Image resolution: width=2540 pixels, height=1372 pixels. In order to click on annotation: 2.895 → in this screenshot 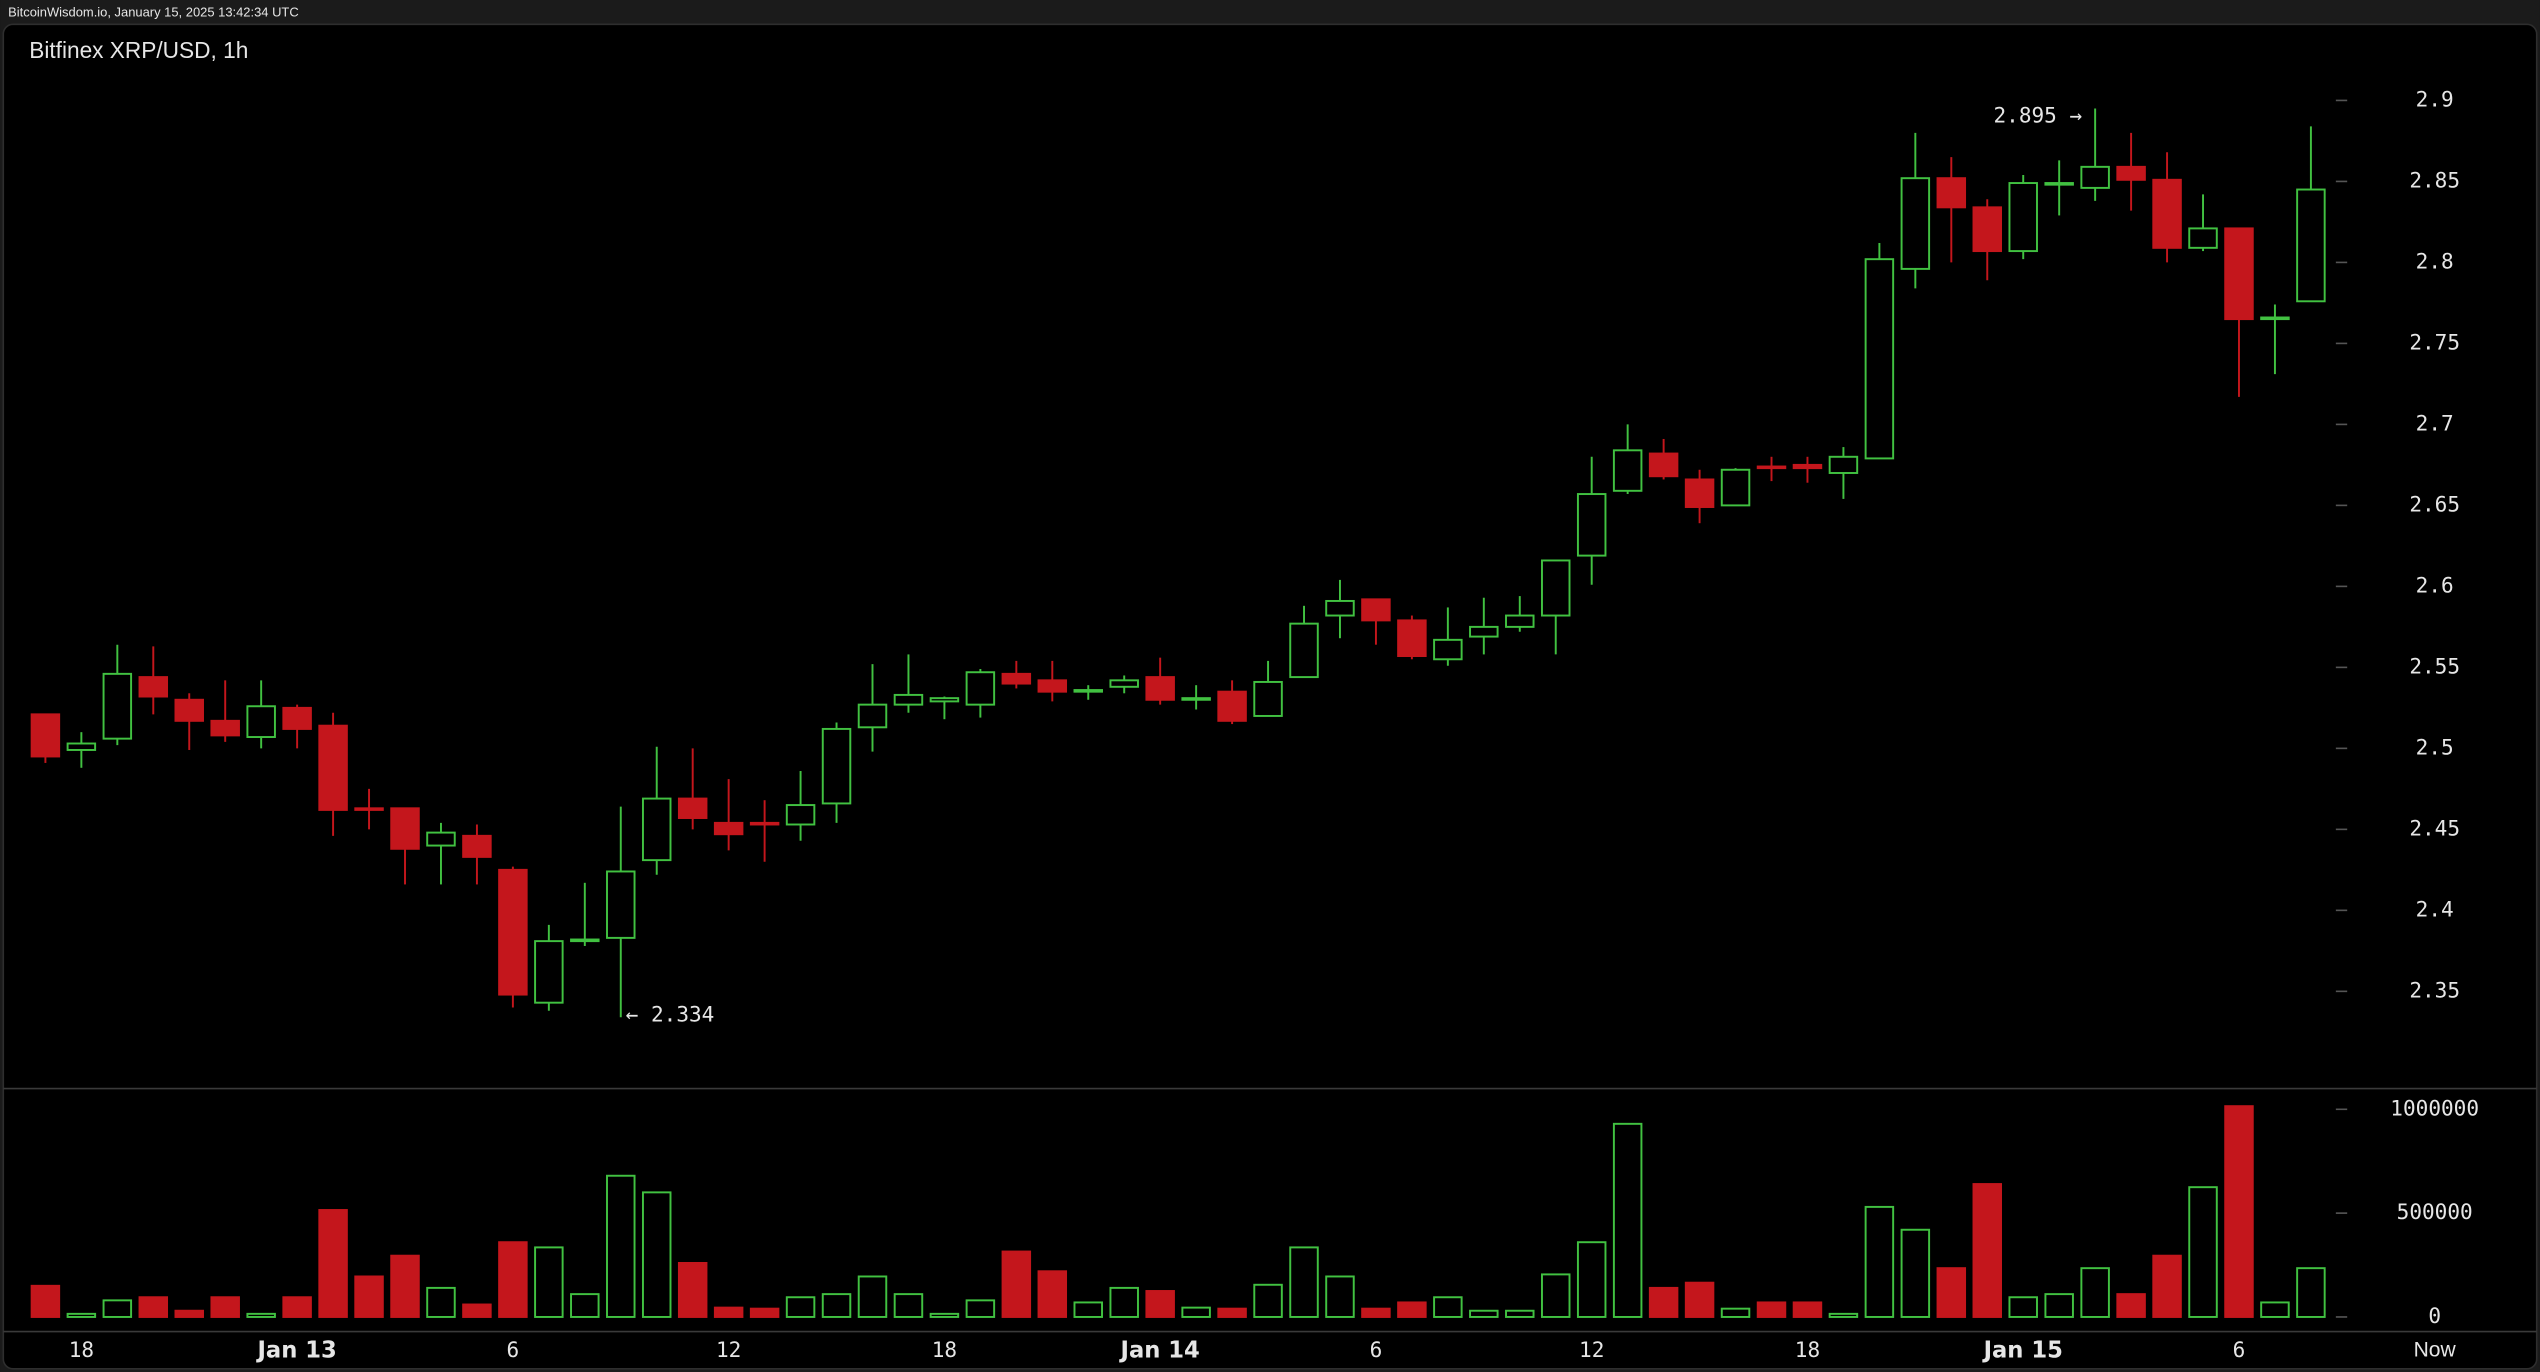, I will do `click(2037, 115)`.